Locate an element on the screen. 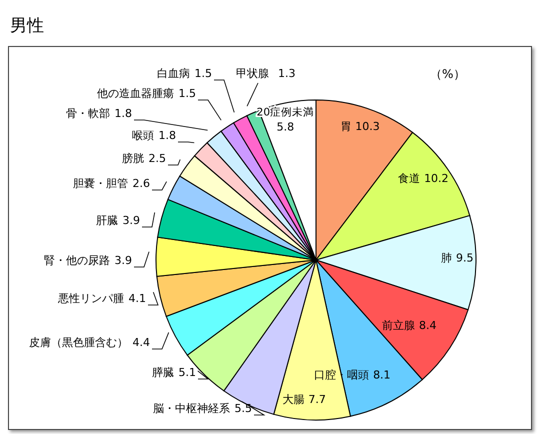 This screenshot has width=542, height=434. data-label: 5.5 is located at coordinates (243, 408).